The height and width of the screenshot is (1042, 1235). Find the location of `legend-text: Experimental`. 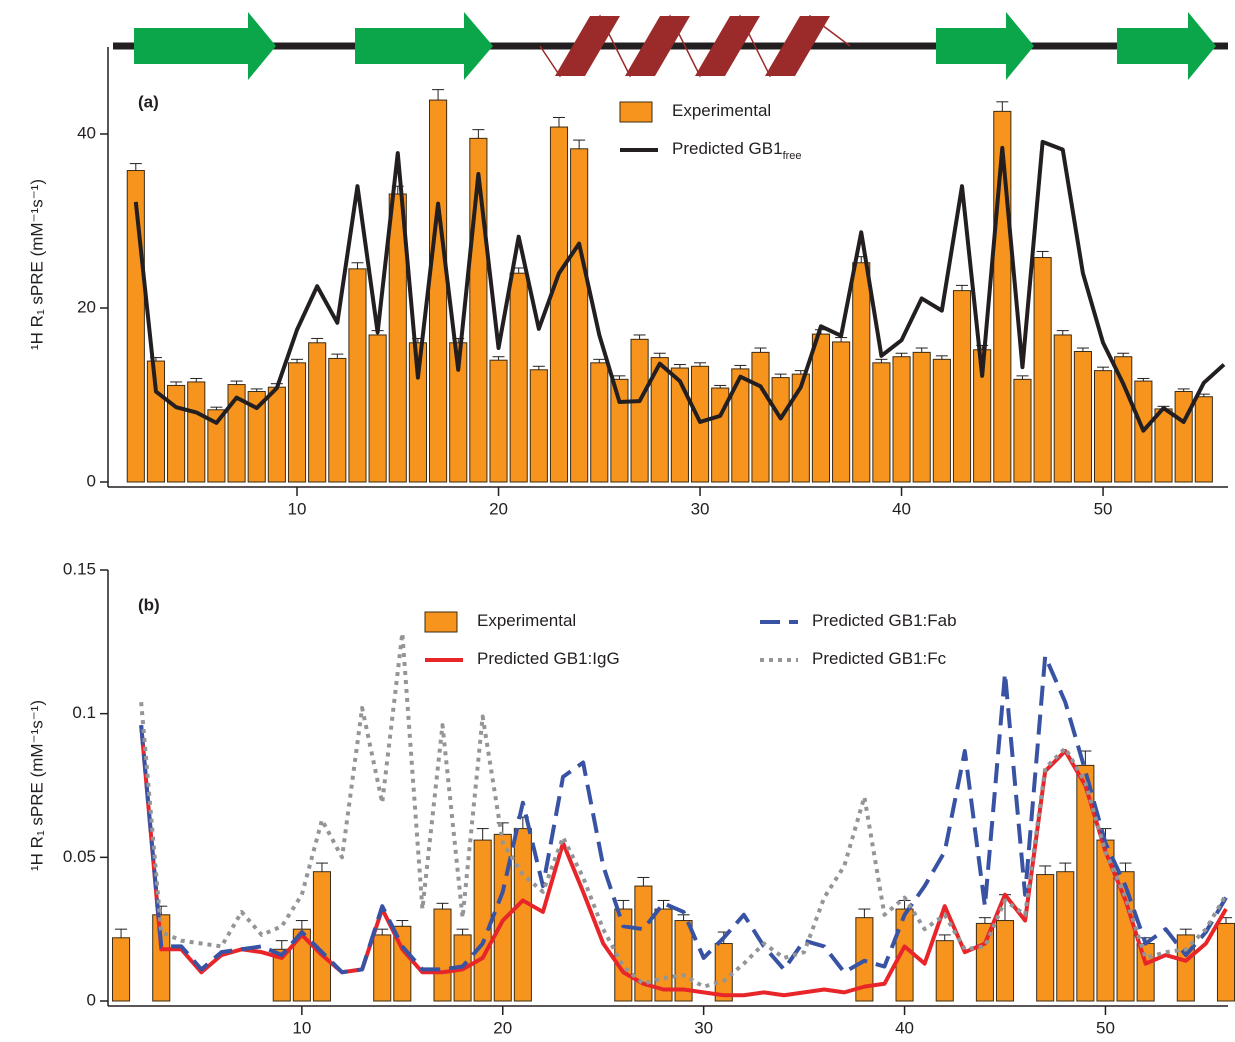

legend-text: Experimental is located at coordinates (721, 110).